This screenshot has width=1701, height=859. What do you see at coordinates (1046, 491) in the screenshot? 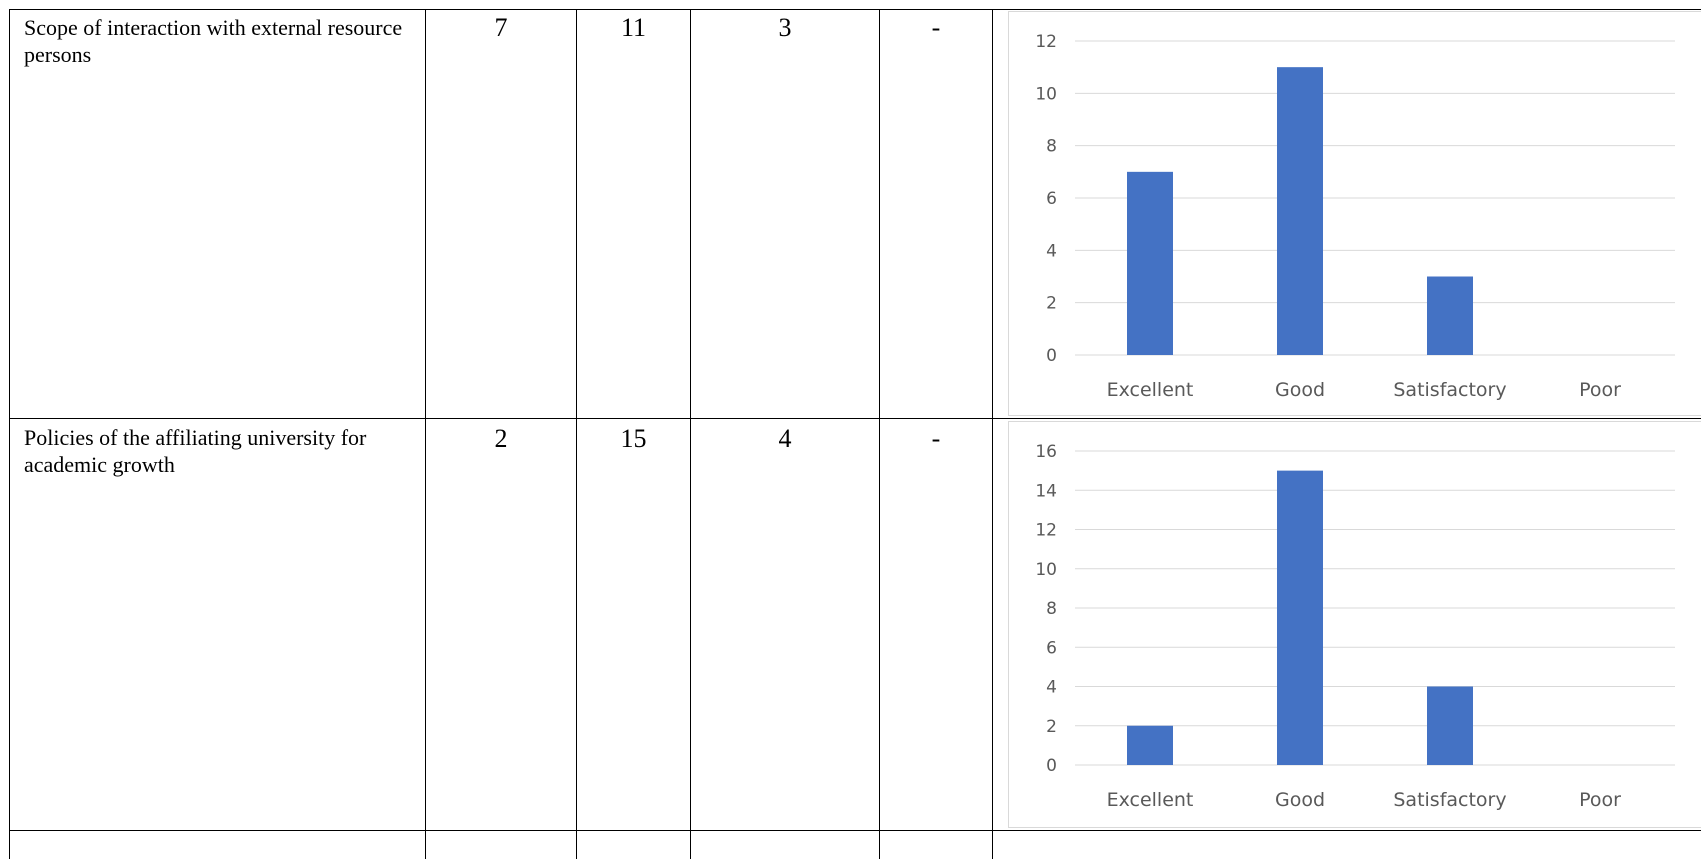
I see `y-tick-label: 14` at bounding box center [1046, 491].